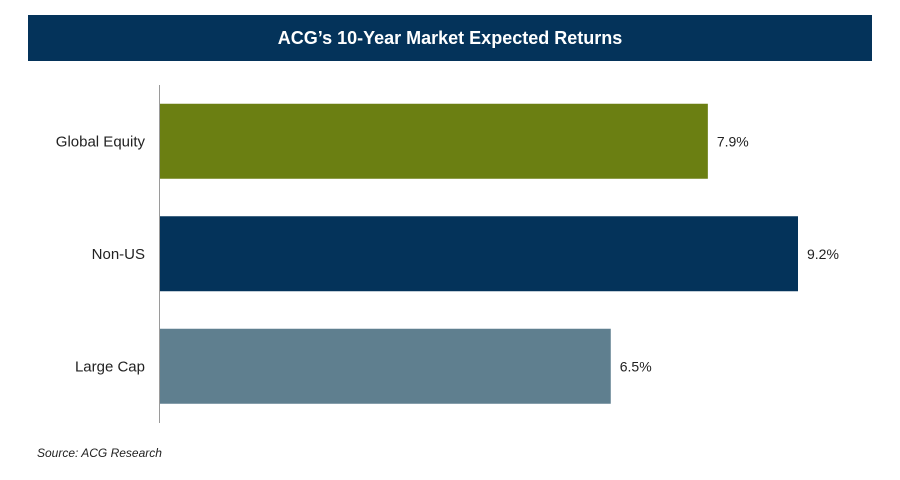 This screenshot has width=900, height=480. I want to click on category-label: Large Cap, so click(110, 366).